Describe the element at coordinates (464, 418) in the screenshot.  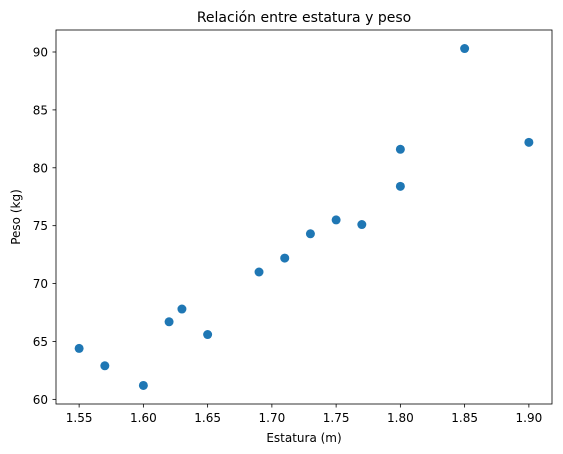
I see `x-tick-label: 1.85` at that location.